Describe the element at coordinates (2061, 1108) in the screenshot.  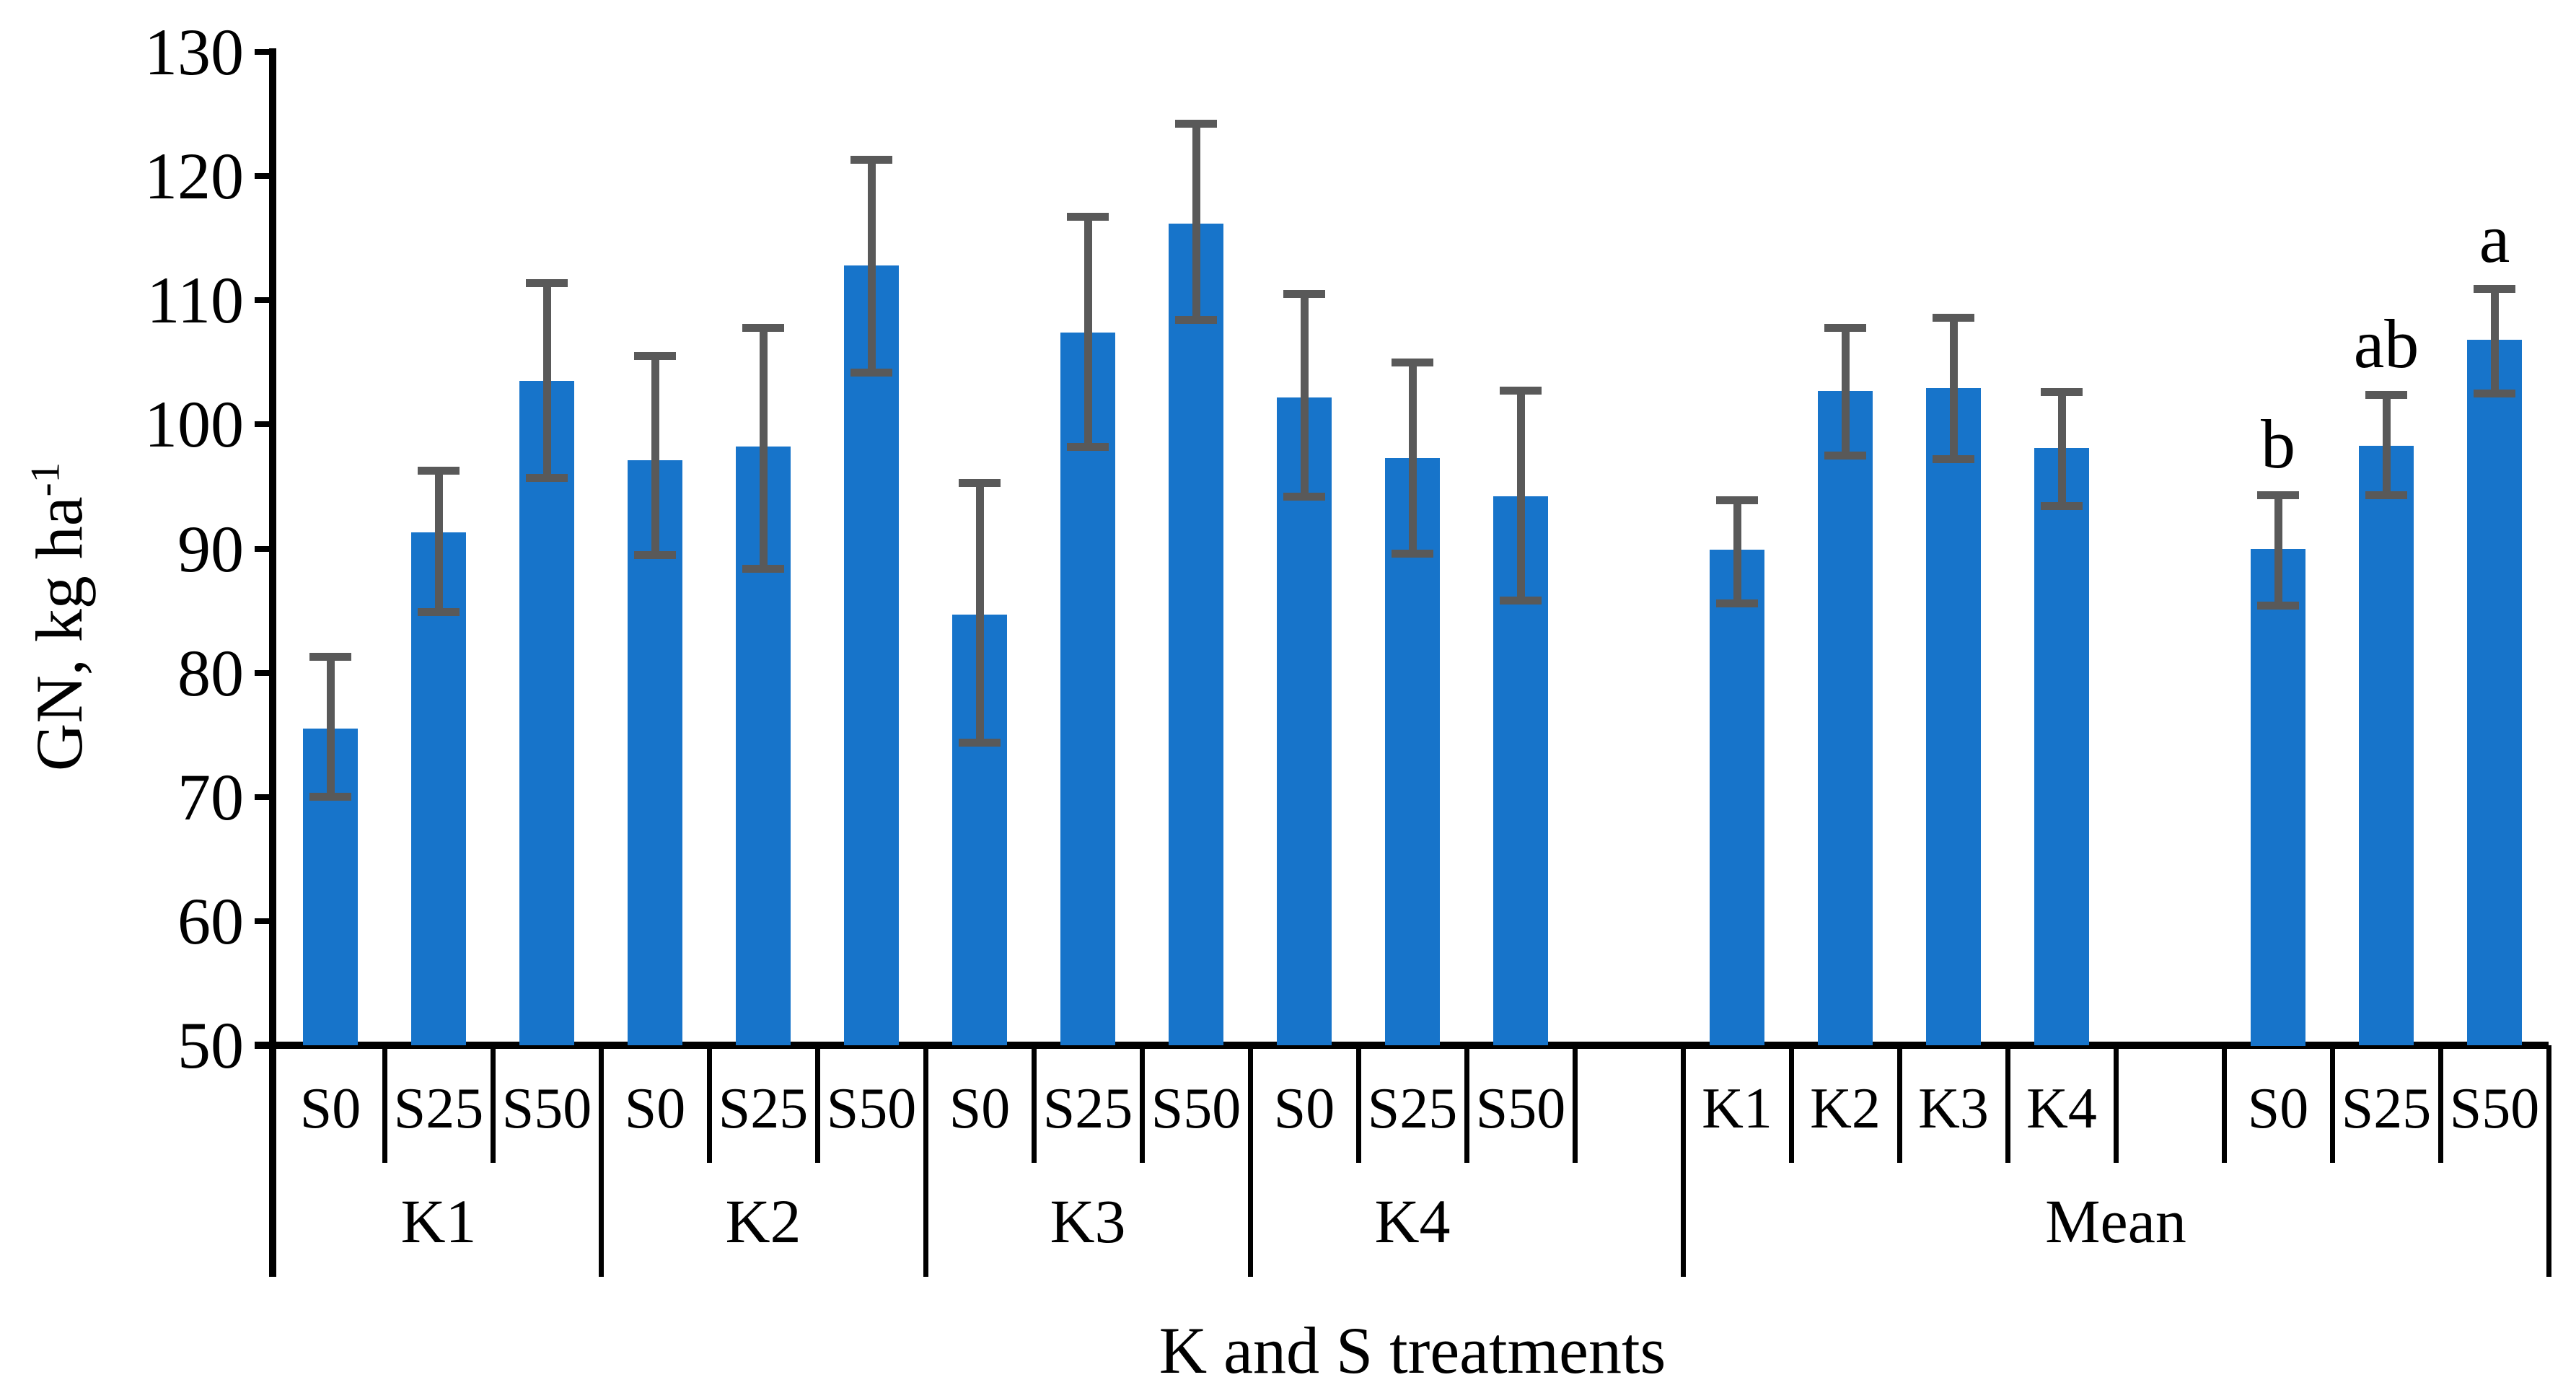
I see `category-label: K4` at that location.